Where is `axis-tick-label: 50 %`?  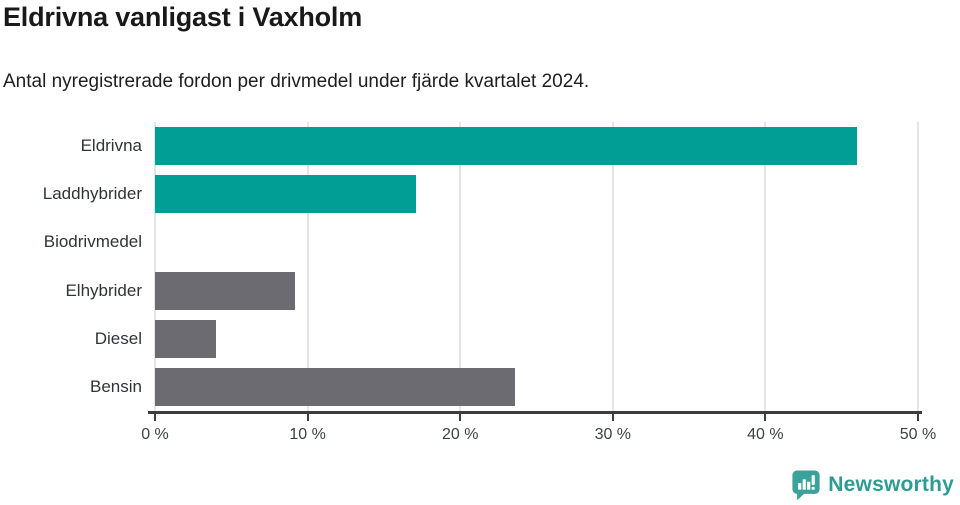 axis-tick-label: 50 % is located at coordinates (918, 434).